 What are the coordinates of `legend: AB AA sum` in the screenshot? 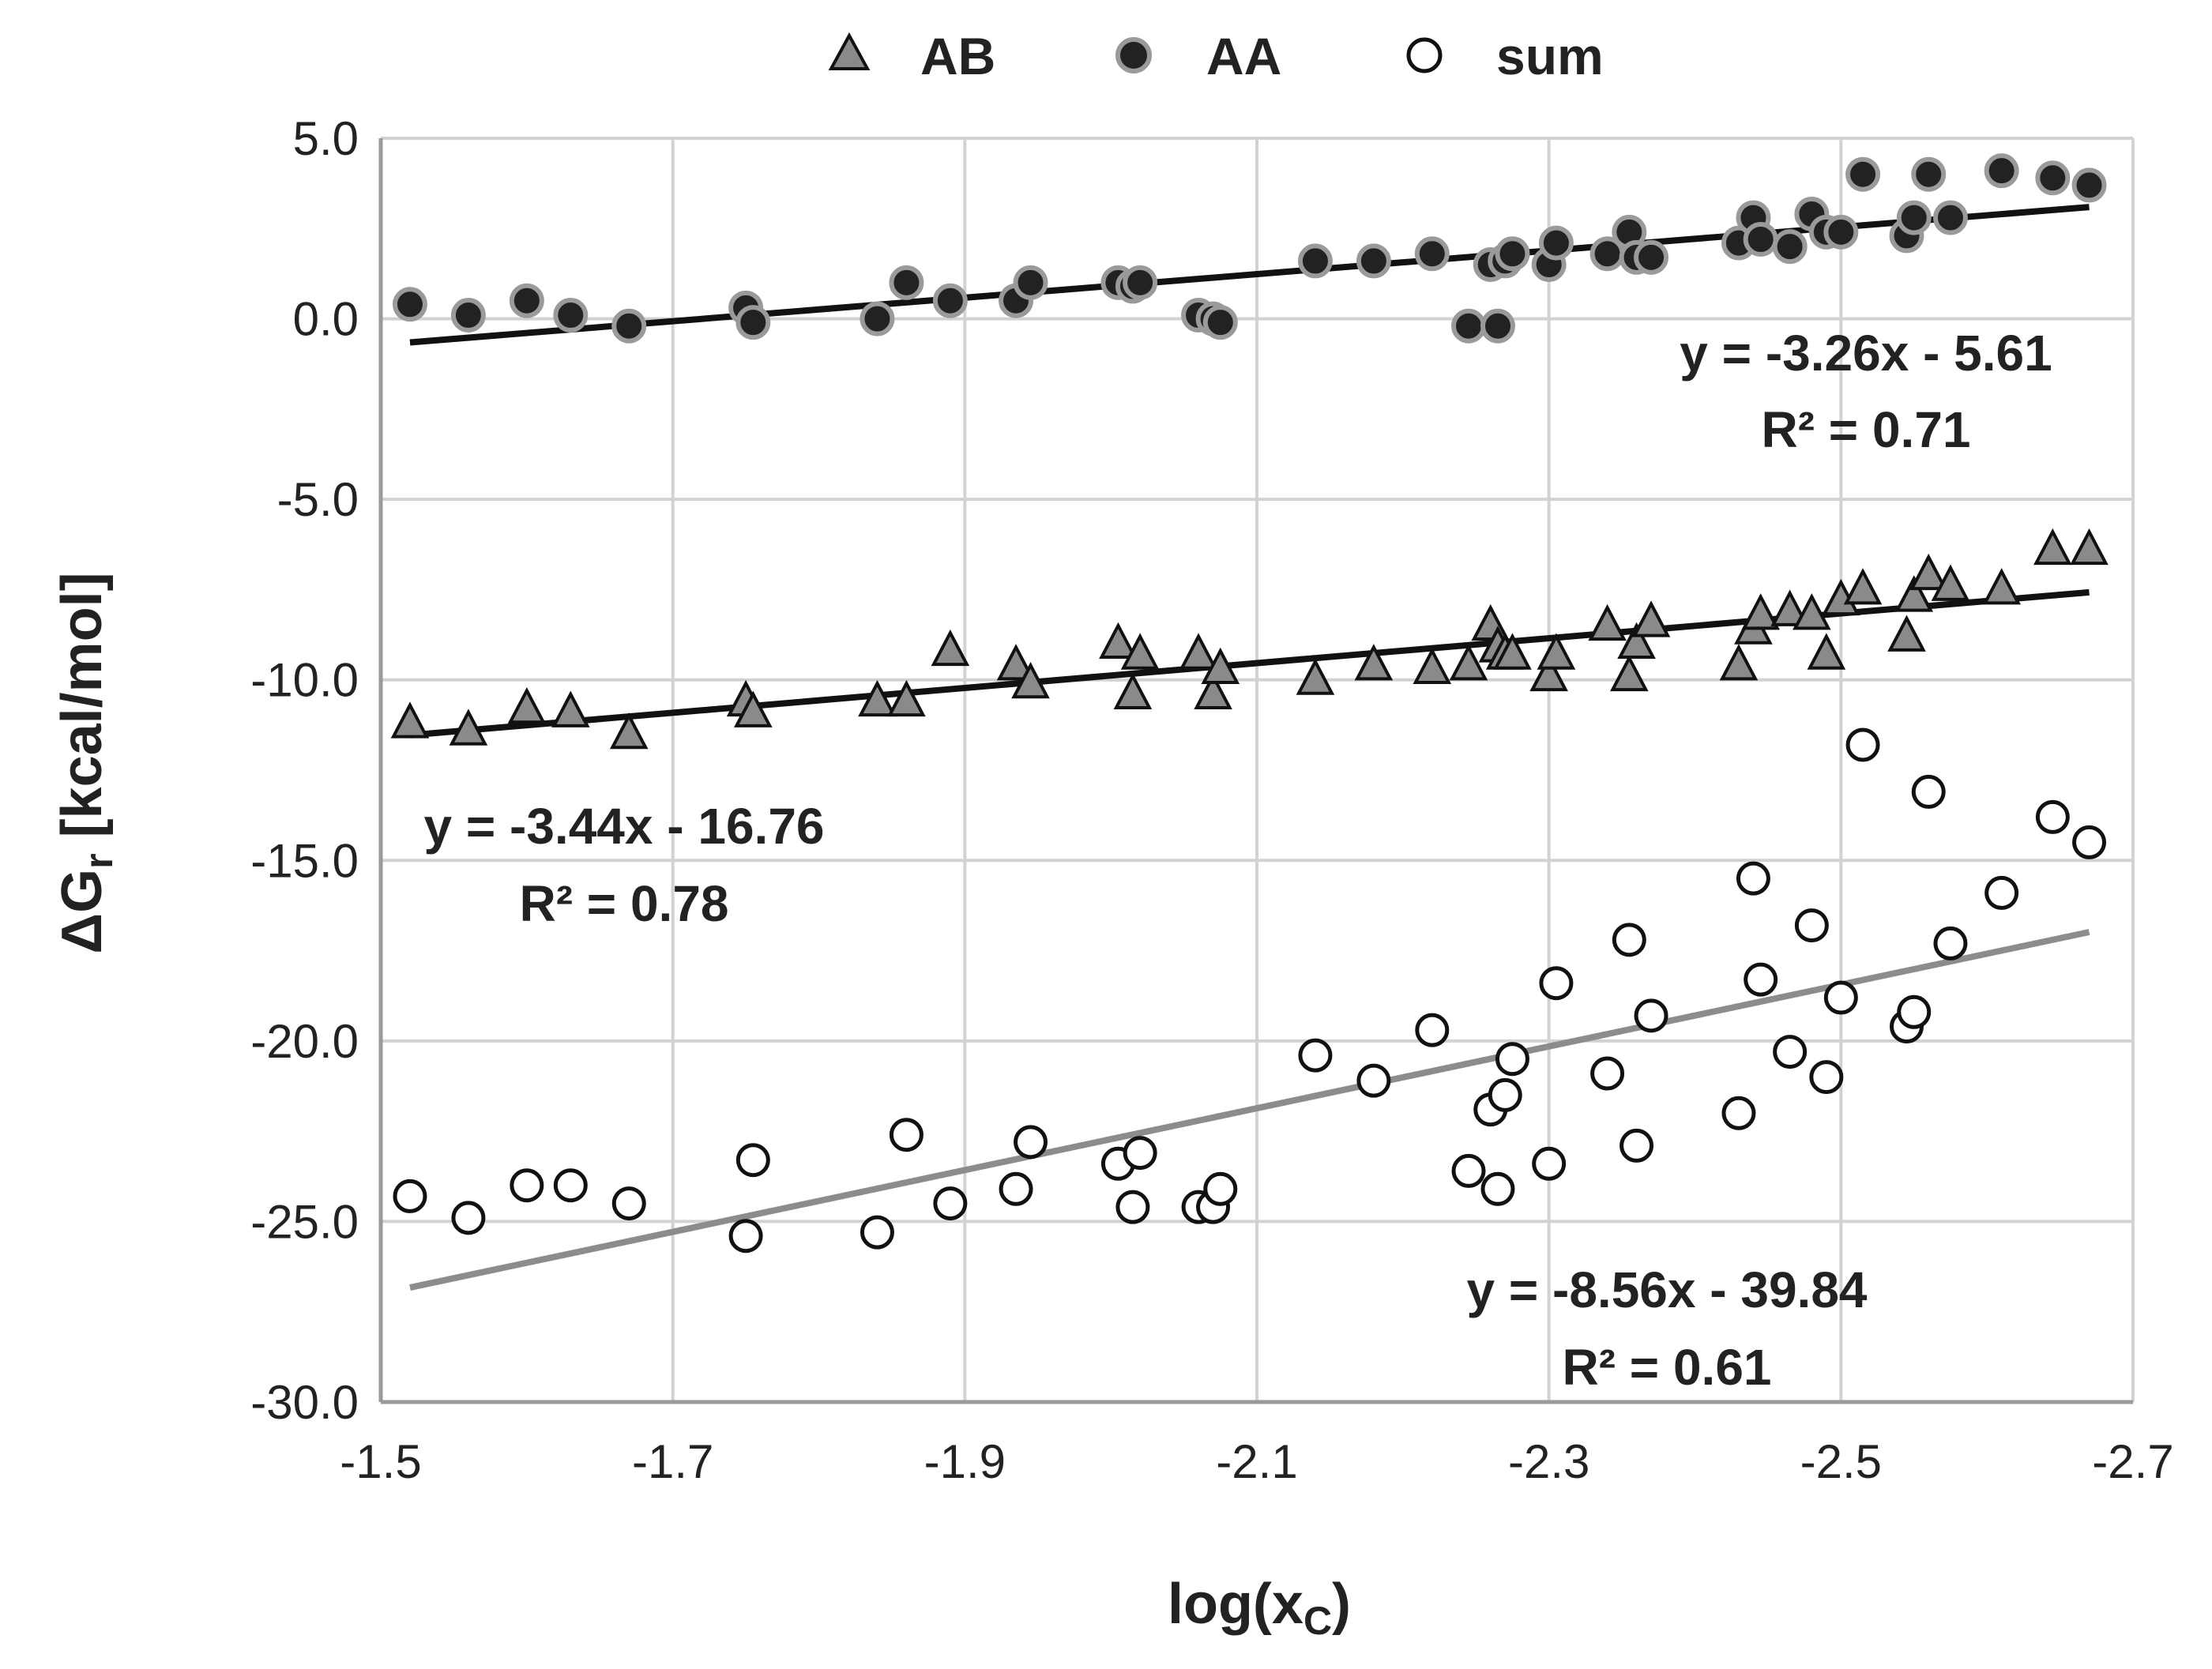 It's located at (1216, 56).